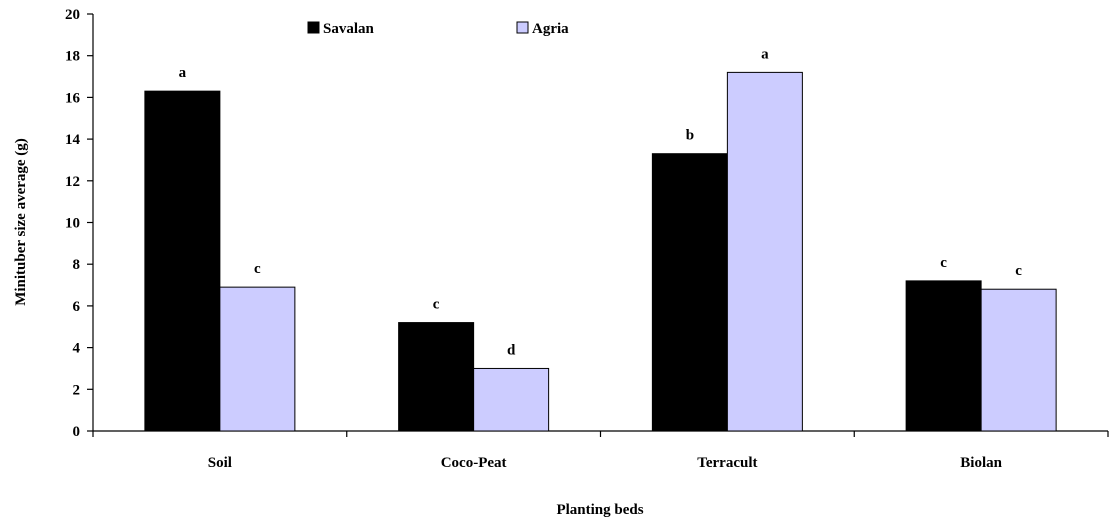 The height and width of the screenshot is (525, 1118). I want to click on bar-significance-label: d, so click(511, 350).